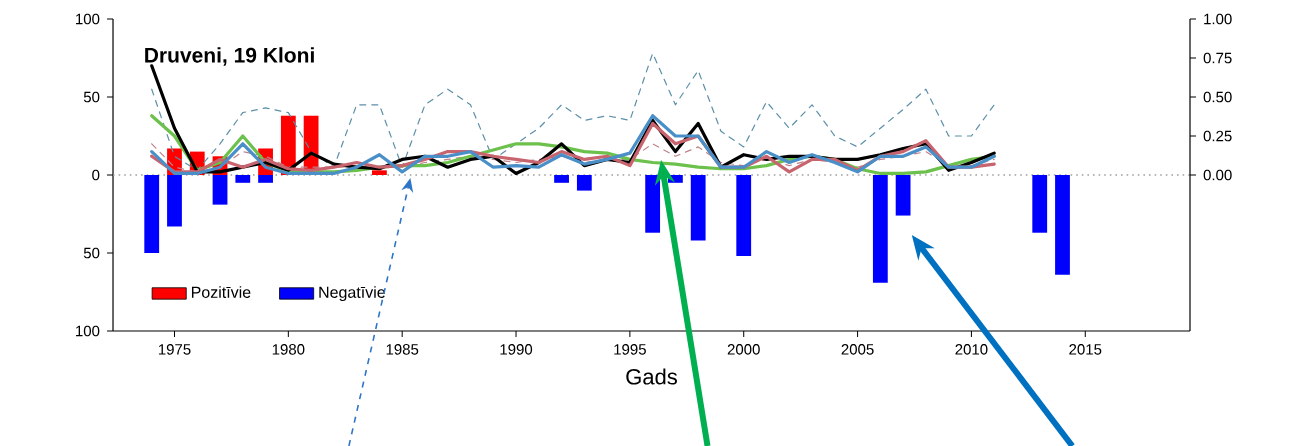 This screenshot has width=1299, height=446. Describe the element at coordinates (1217, 136) in the screenshot. I see `y2-tick-label: 0.25` at that location.